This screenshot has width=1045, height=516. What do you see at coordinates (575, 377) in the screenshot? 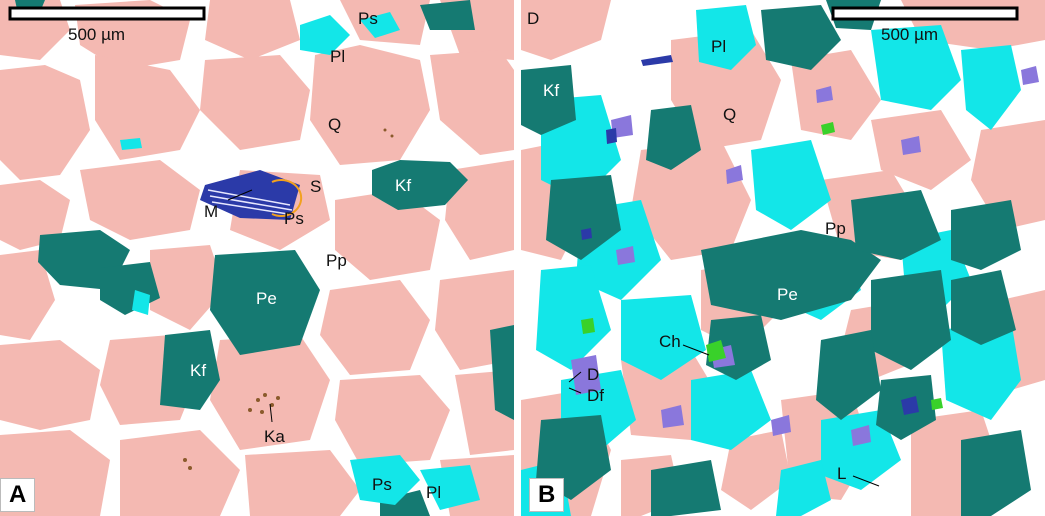
I see `leader-d` at bounding box center [575, 377].